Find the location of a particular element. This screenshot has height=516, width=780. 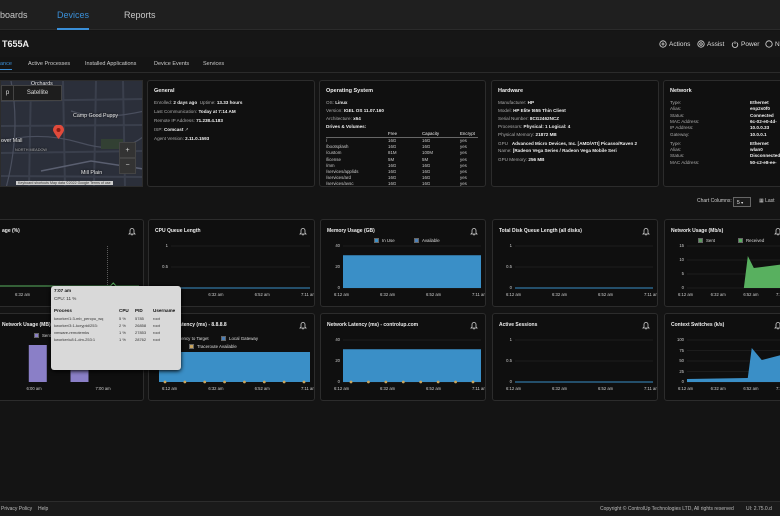

calendar-icon: ▦ is located at coordinates (761, 201).